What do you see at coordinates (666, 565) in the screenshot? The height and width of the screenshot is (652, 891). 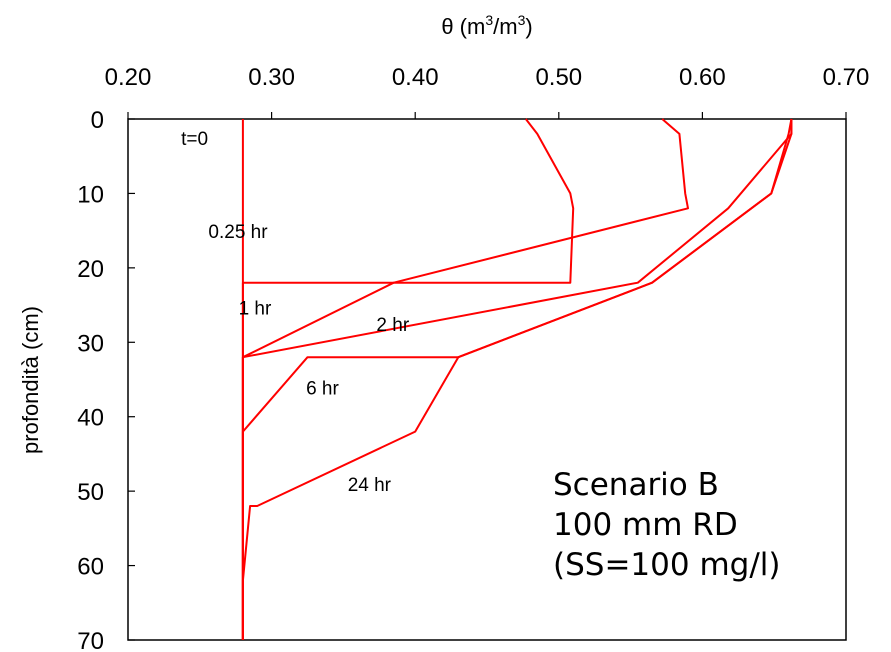 I see `annotation-line: (SS=100 mg/l)` at bounding box center [666, 565].